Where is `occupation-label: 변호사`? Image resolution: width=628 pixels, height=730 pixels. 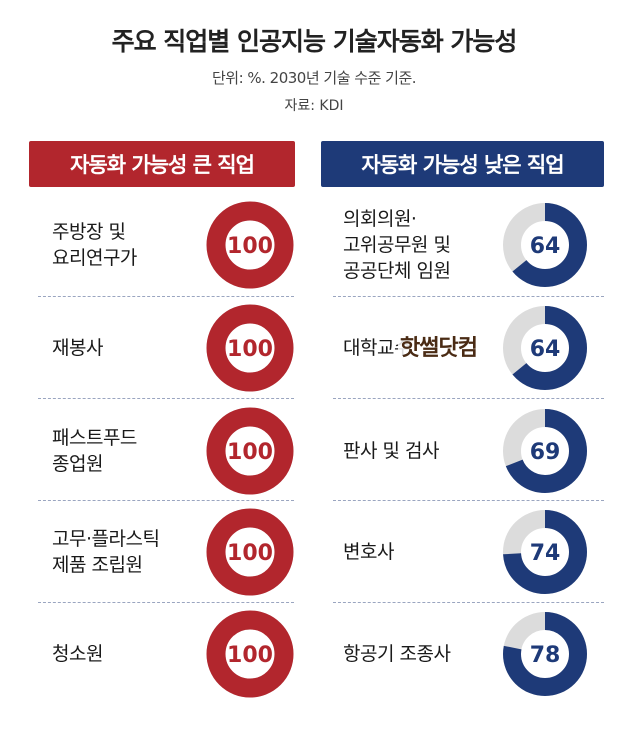 occupation-label: 변호사 is located at coordinates (368, 552).